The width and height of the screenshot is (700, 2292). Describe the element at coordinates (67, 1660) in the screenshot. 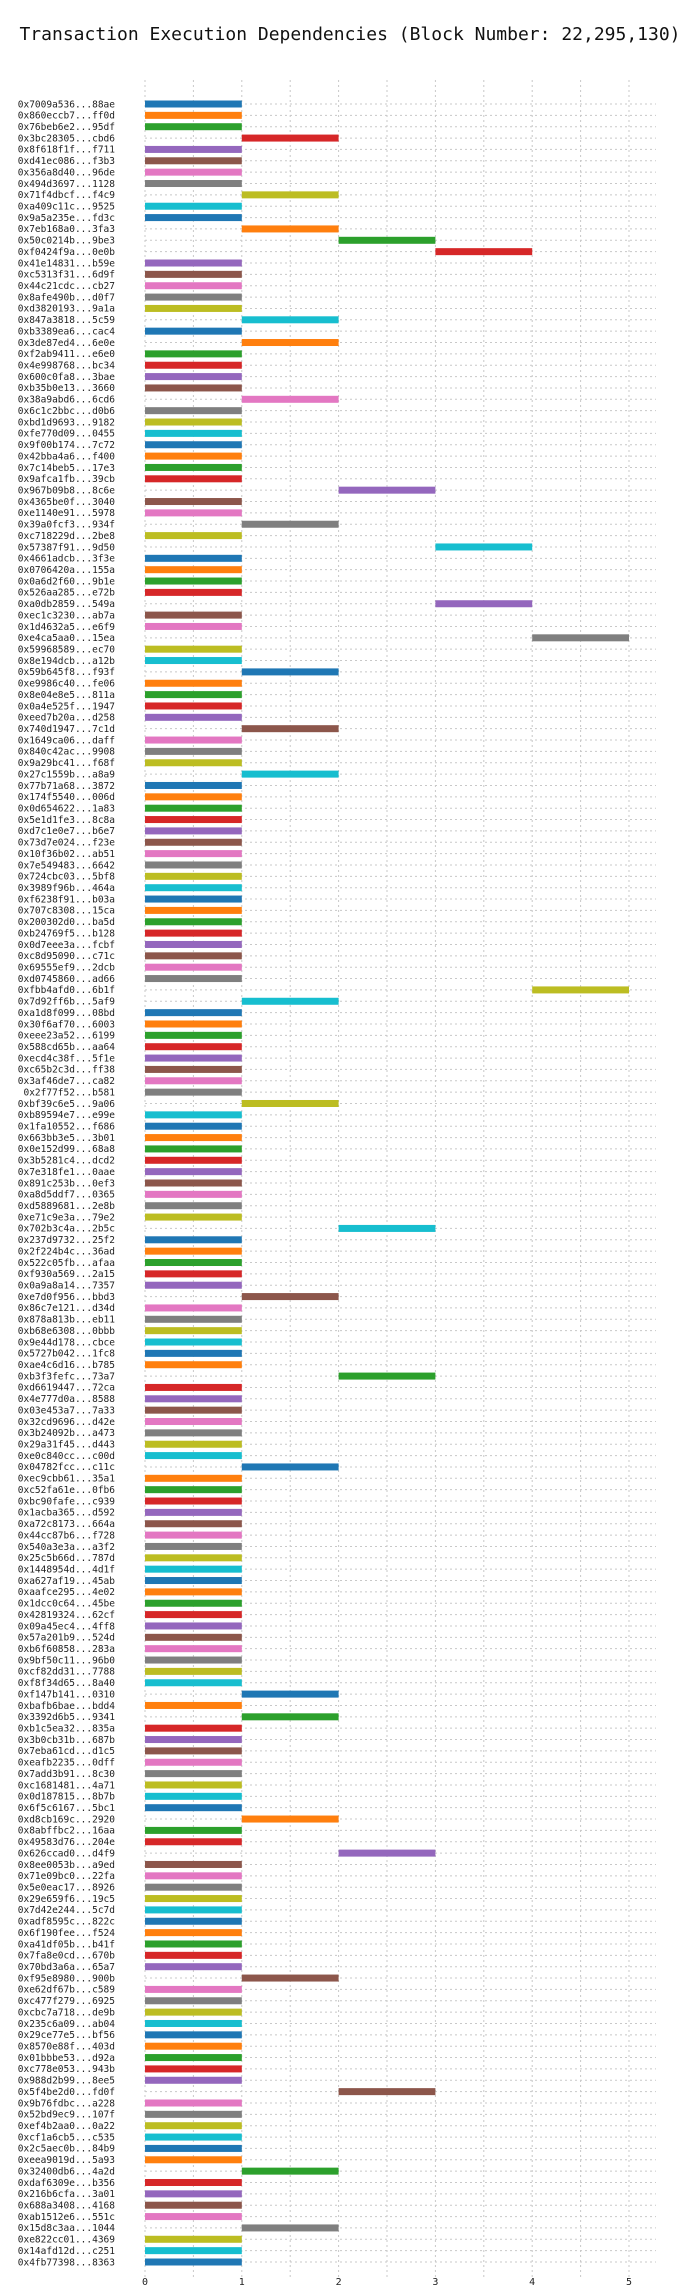

I see `transaction-label: 0x9bf50c11...96b0` at that location.